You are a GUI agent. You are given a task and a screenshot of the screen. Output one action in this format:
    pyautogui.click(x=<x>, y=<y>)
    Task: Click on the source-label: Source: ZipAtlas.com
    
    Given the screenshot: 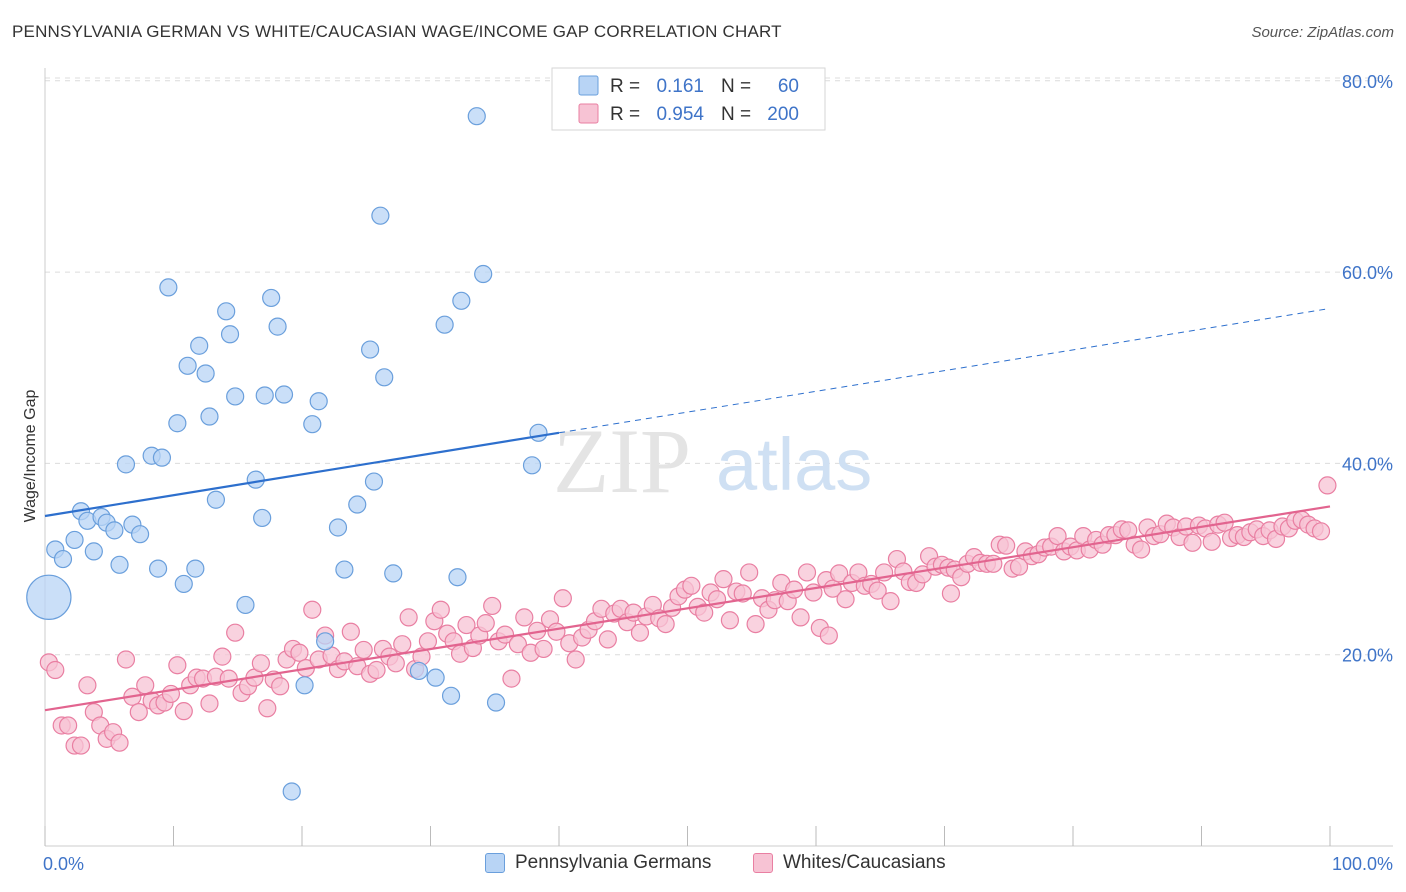 What is the action you would take?
    pyautogui.click(x=1322, y=32)
    